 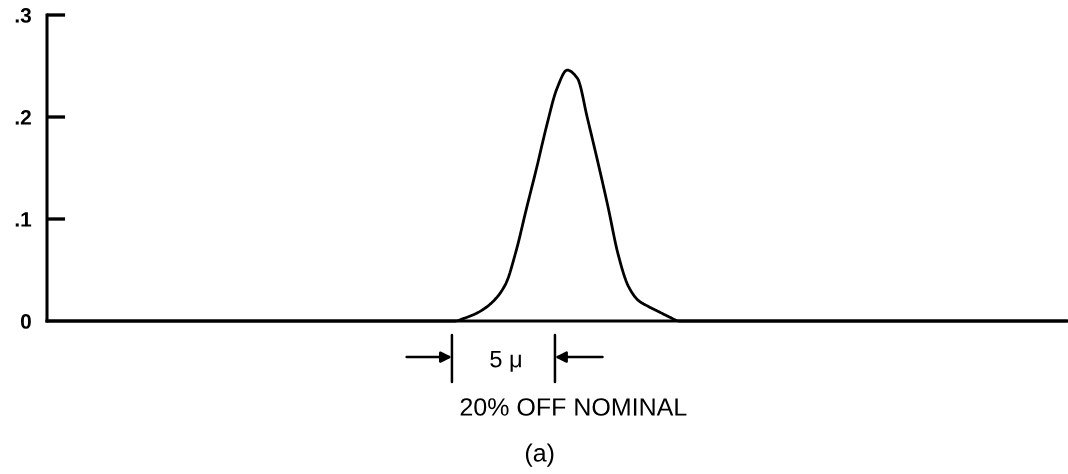 I want to click on text: 20% OFF NOMINAL, so click(x=573, y=407).